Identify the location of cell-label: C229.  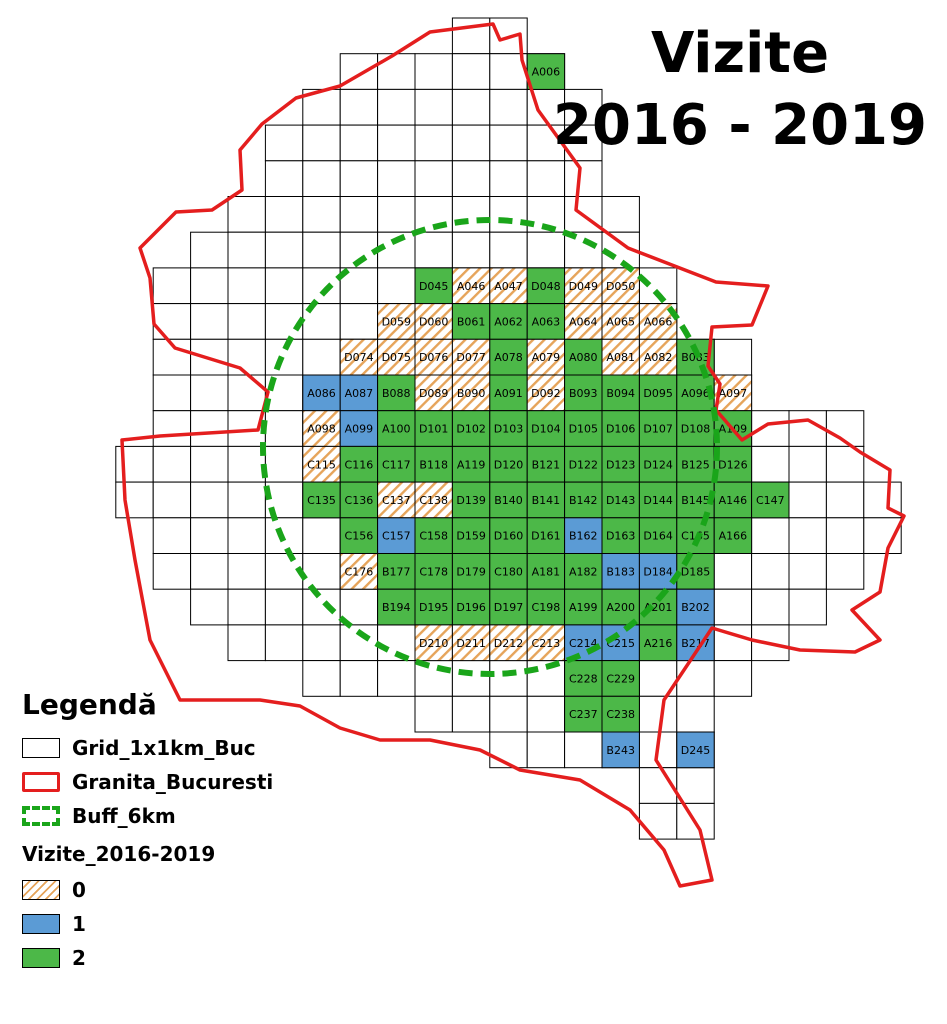
(620, 678).